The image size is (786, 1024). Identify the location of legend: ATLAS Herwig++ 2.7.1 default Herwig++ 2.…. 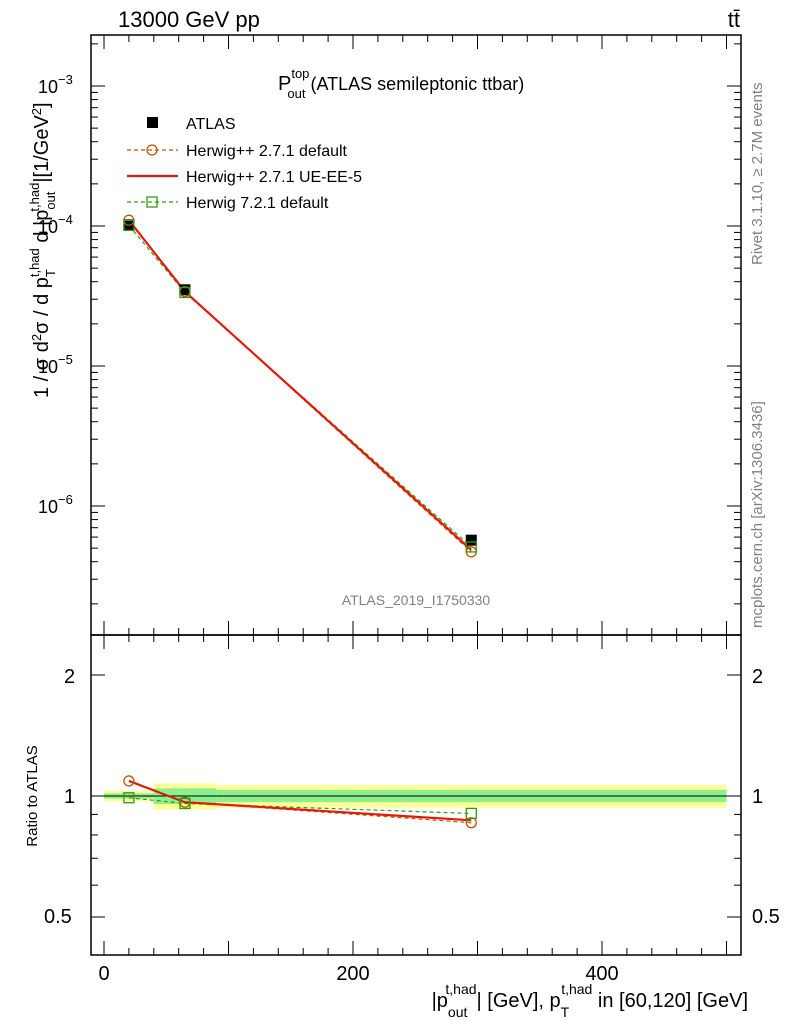
(244, 164).